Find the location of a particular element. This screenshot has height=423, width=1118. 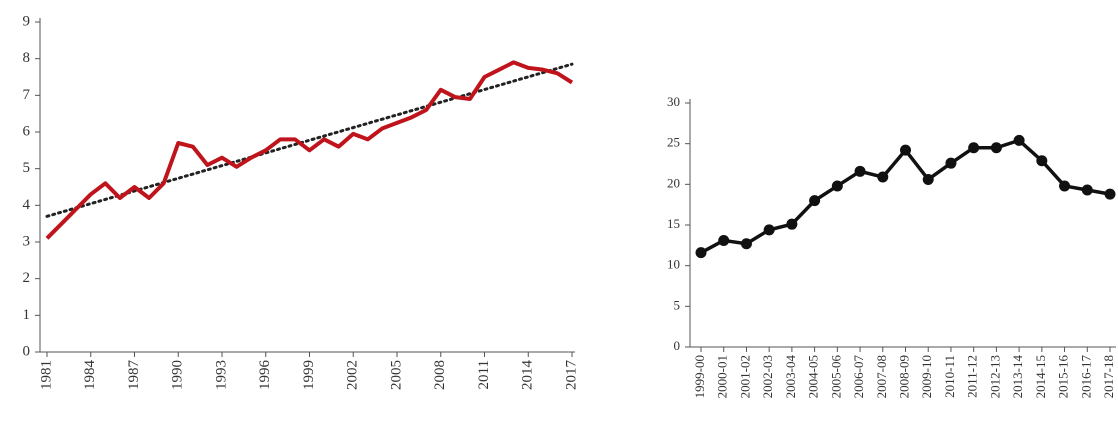

x-tick-label: 2014 is located at coordinates (528, 375).